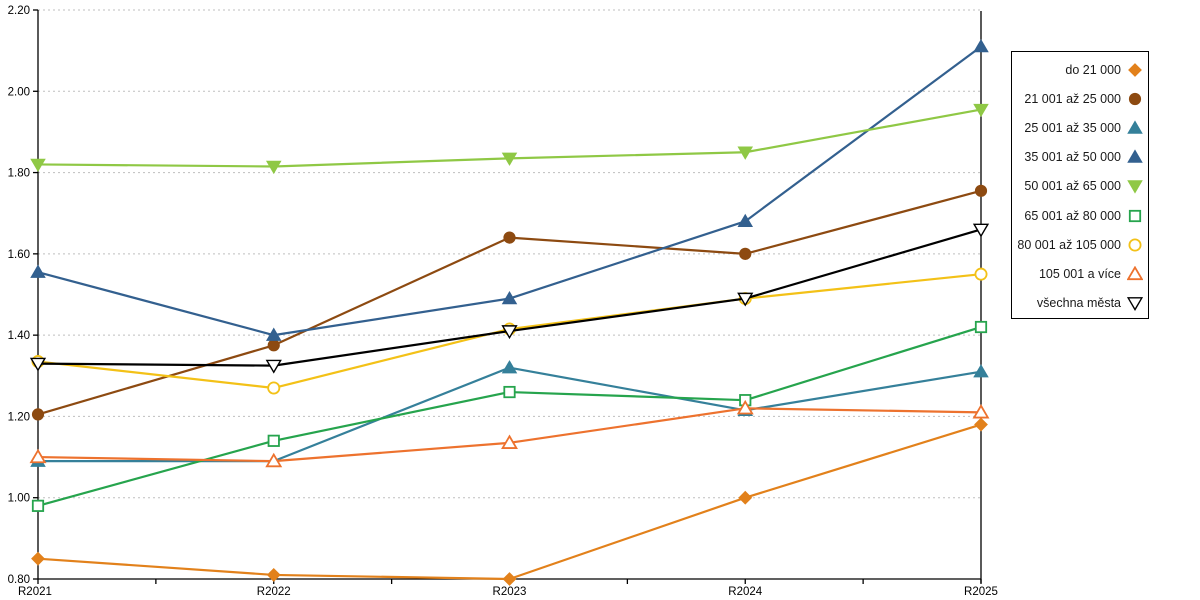 This screenshot has width=1200, height=600. Describe the element at coordinates (19, 417) in the screenshot. I see `y-tick-label: 1.20` at that location.